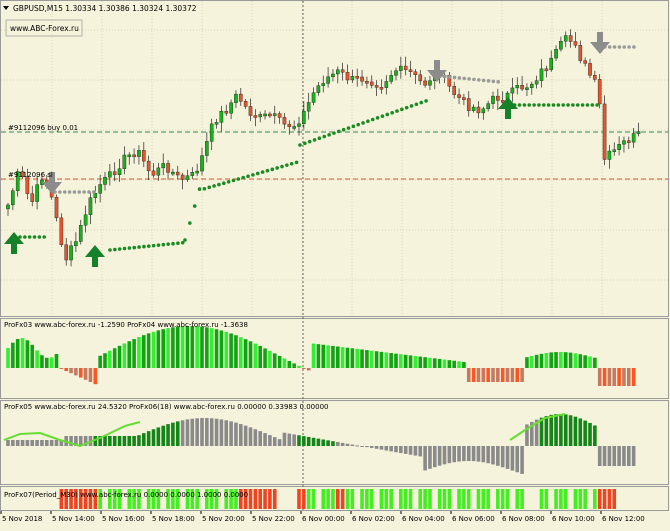 The image size is (670, 531). I want to click on time-axis-label: 5 Nov 18:00, so click(173, 519).